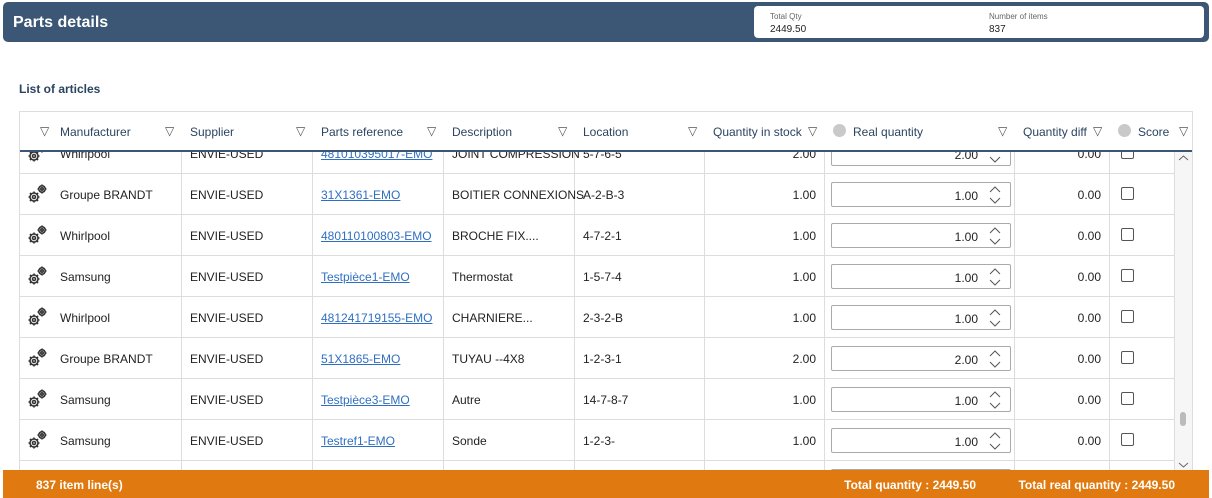  Describe the element at coordinates (757, 132) in the screenshot. I see `column-header: Quantity in stock` at that location.